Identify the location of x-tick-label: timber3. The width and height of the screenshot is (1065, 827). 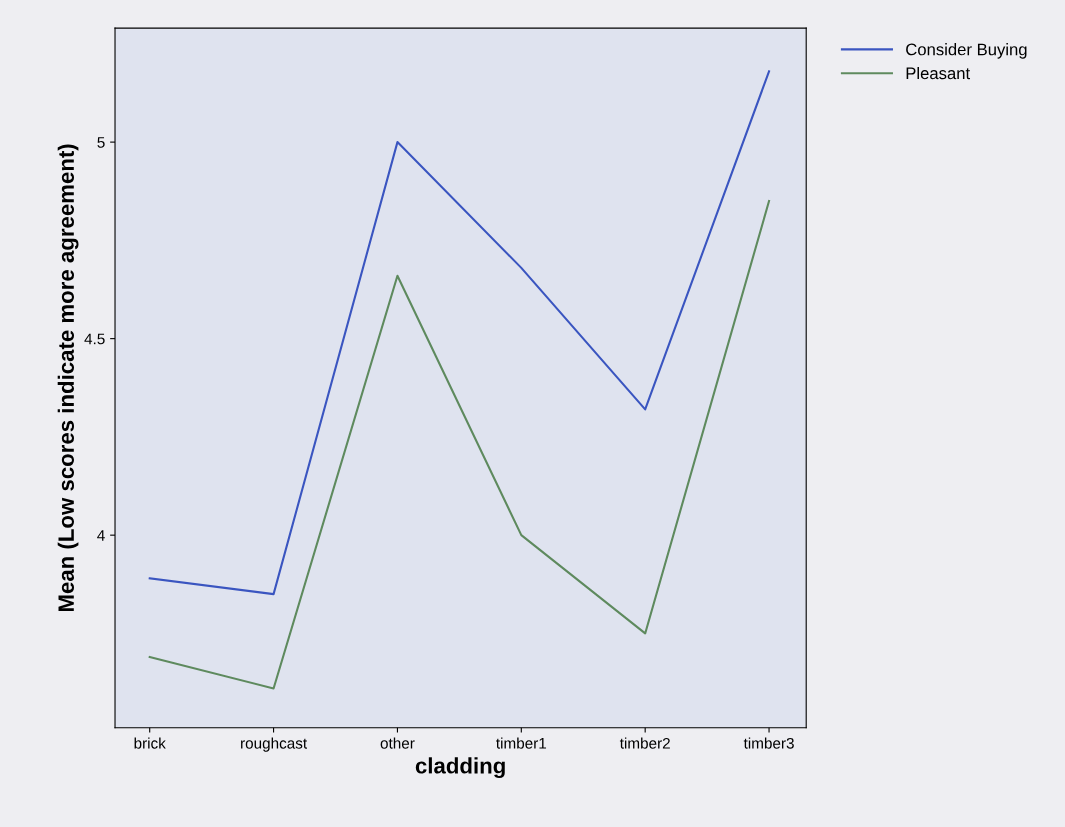
(768, 743).